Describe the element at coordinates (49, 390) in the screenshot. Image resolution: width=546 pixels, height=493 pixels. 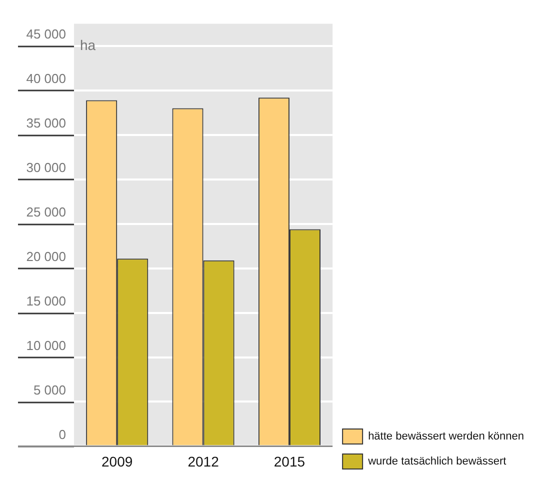
I see `y-tick-label: 5 000` at that location.